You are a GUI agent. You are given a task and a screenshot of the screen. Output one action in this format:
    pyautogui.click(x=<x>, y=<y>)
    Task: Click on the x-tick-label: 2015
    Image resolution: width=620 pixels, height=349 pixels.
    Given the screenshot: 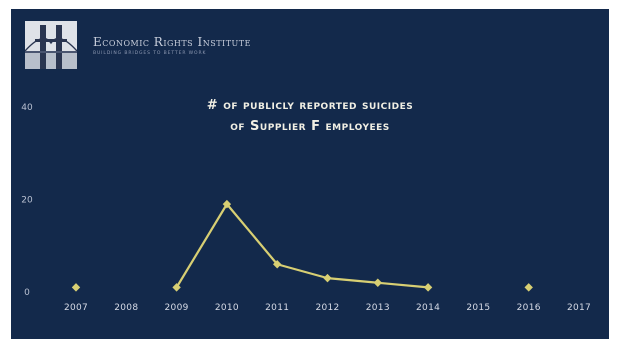 What is the action you would take?
    pyautogui.click(x=478, y=308)
    